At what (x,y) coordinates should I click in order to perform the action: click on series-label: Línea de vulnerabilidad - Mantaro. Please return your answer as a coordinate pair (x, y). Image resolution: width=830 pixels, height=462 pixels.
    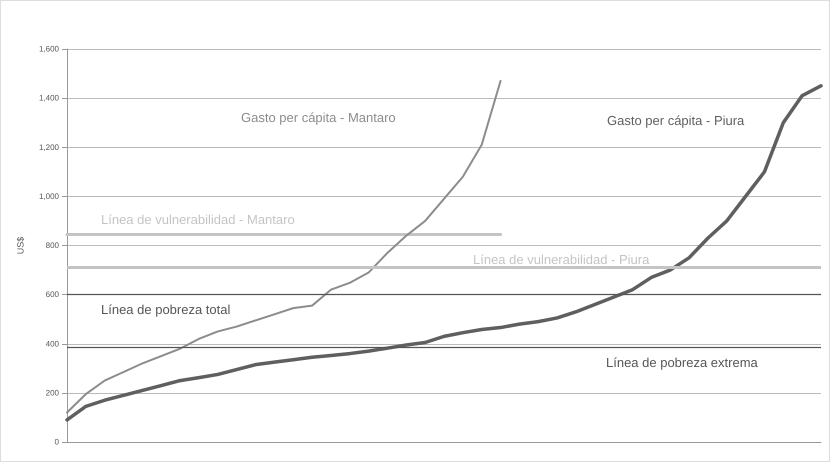
    Looking at the image, I should click on (198, 219).